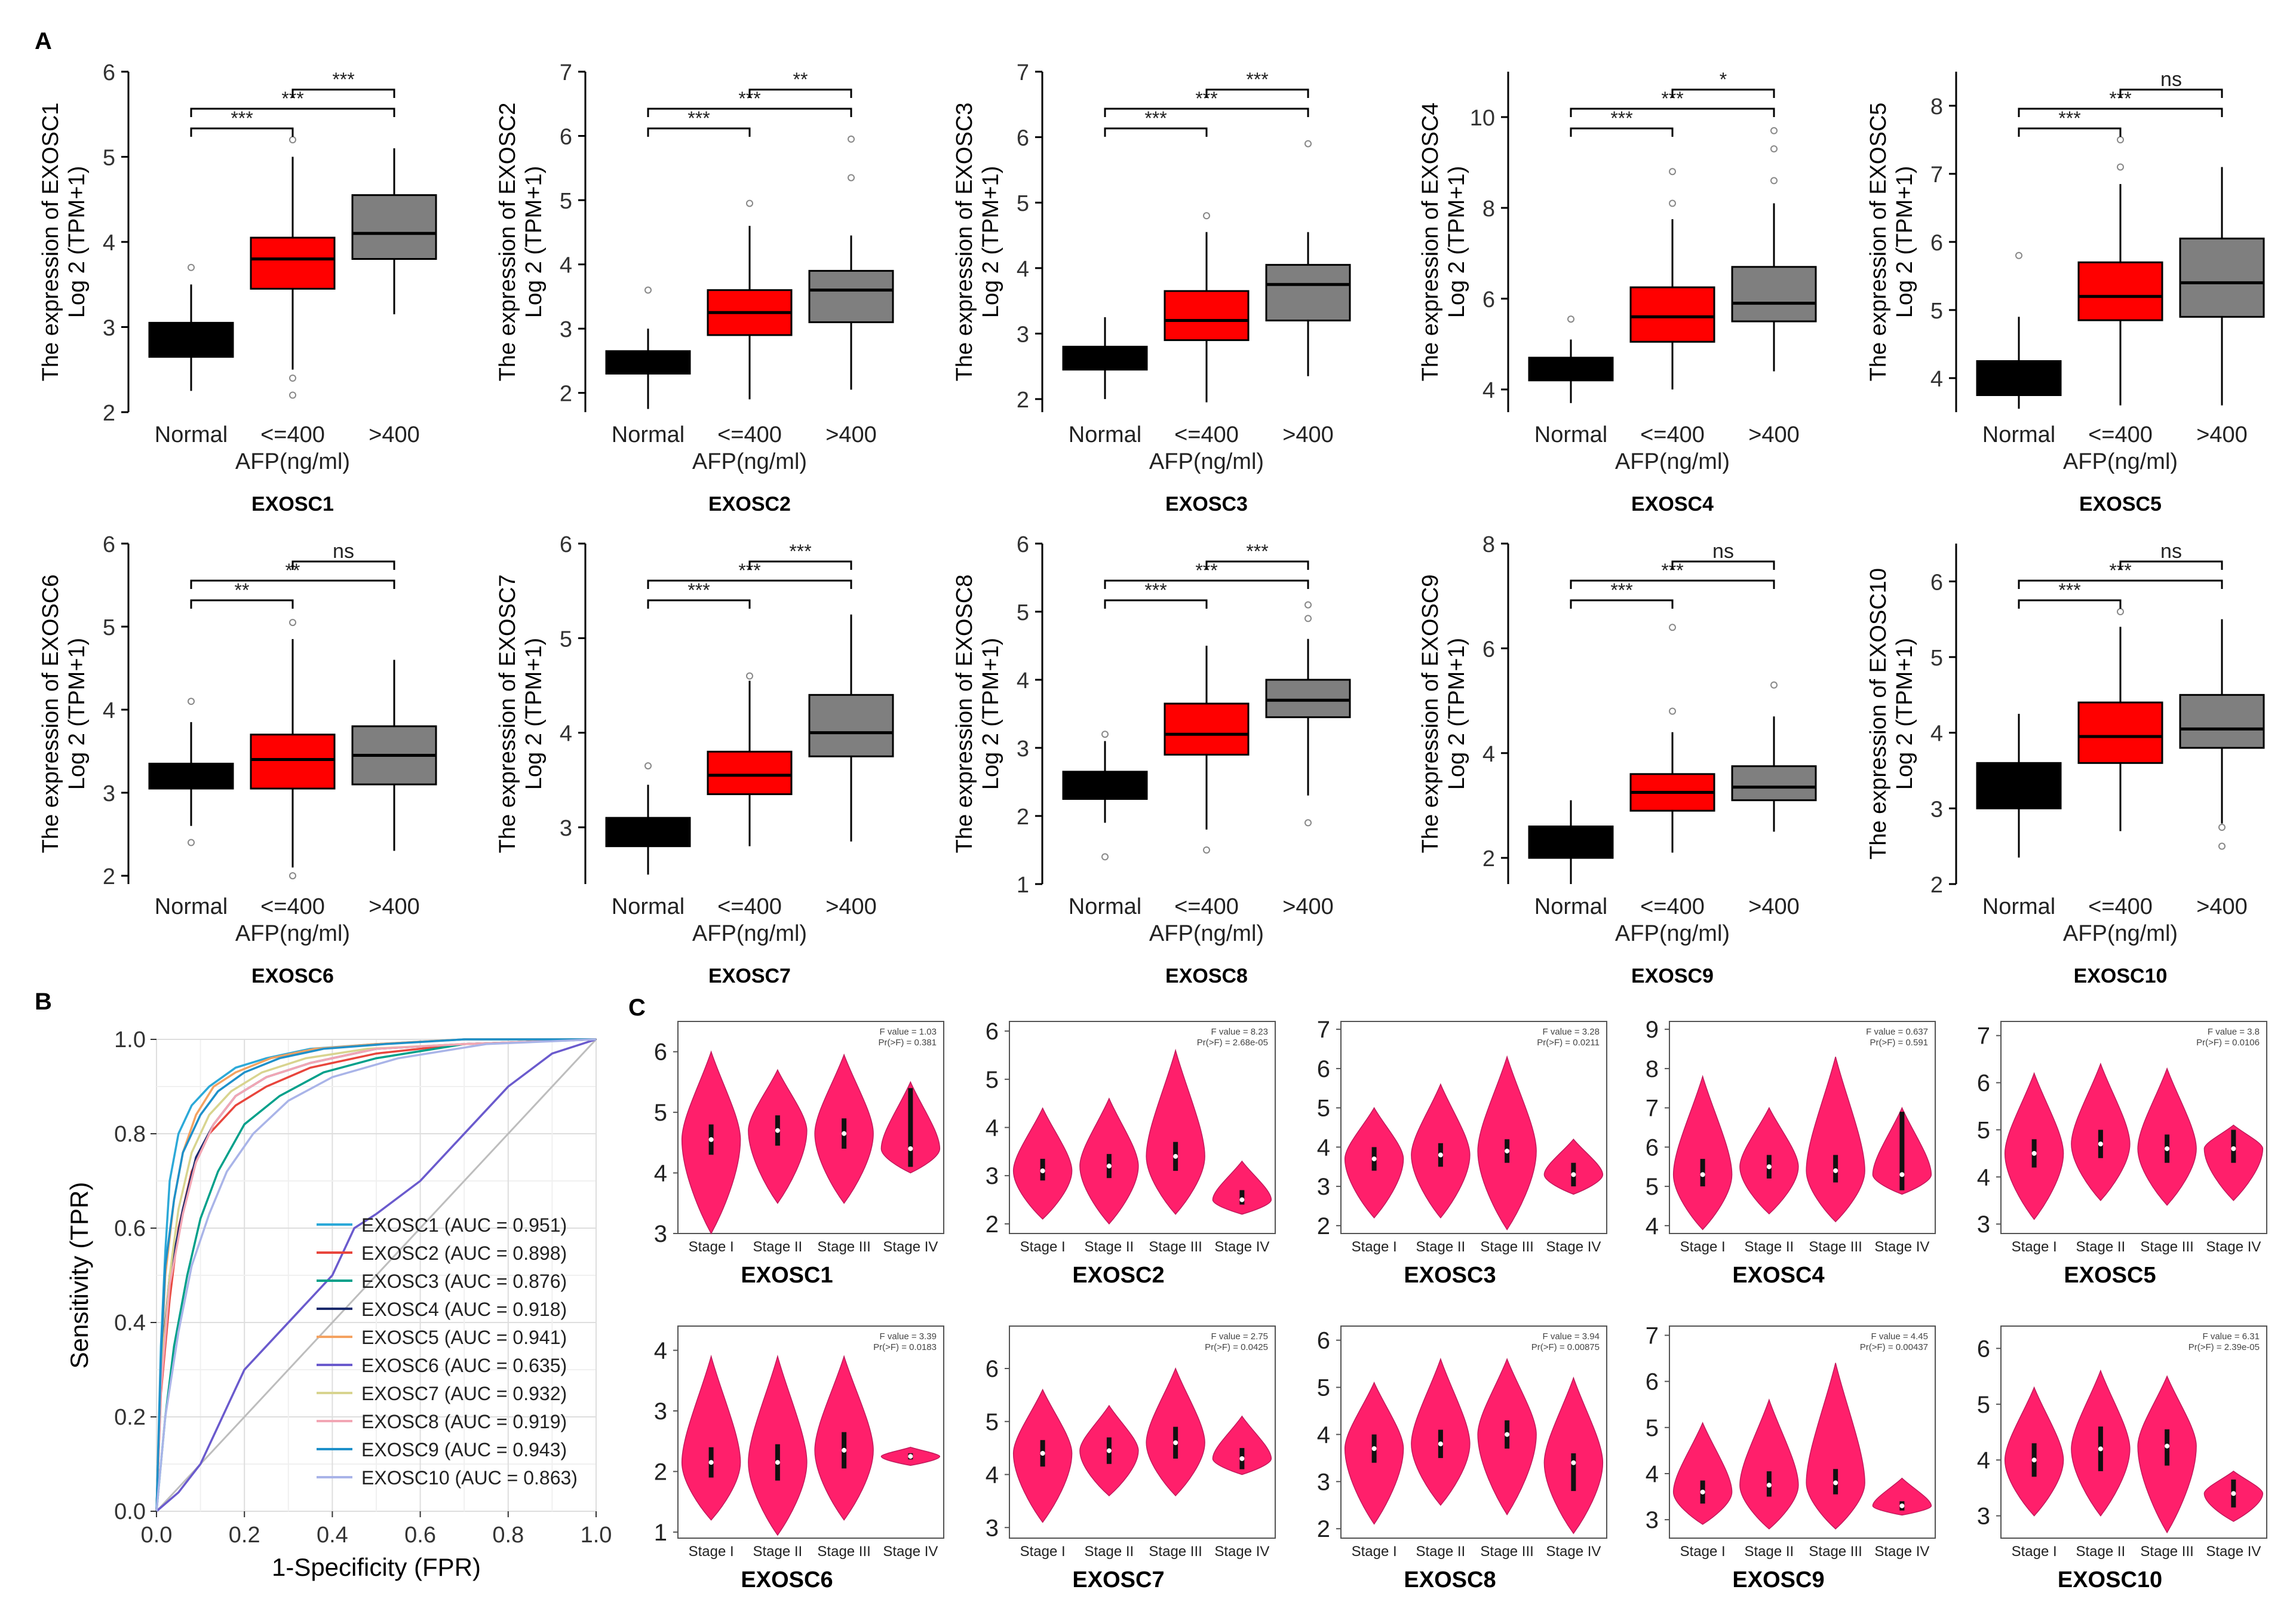  What do you see at coordinates (464, 1449) in the screenshot?
I see `legend-entry: EXOSC9 (AUC = 0.943)` at bounding box center [464, 1449].